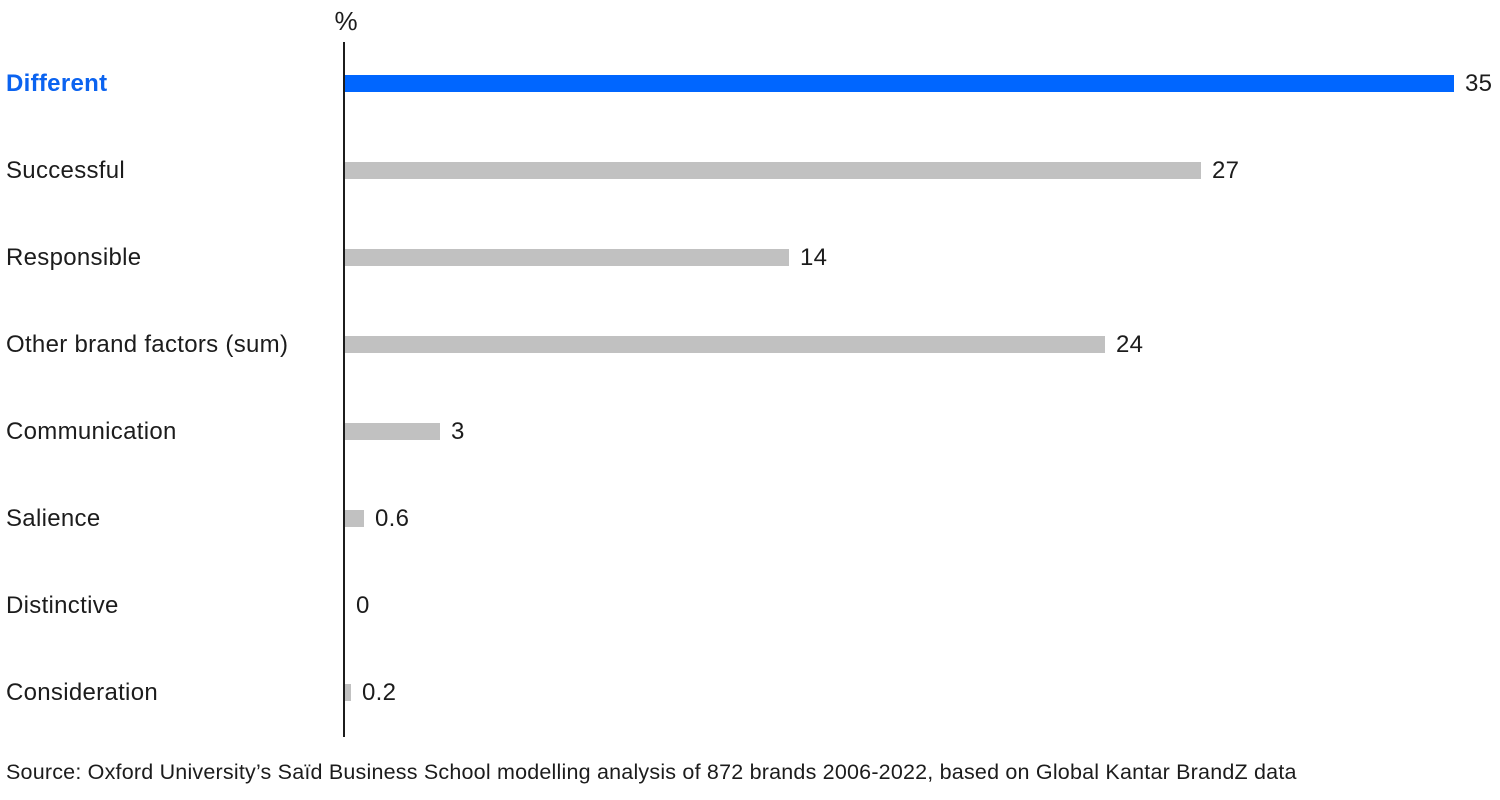 This screenshot has height=800, width=1500. Describe the element at coordinates (66, 170) in the screenshot. I see `category-label: Successful` at that location.